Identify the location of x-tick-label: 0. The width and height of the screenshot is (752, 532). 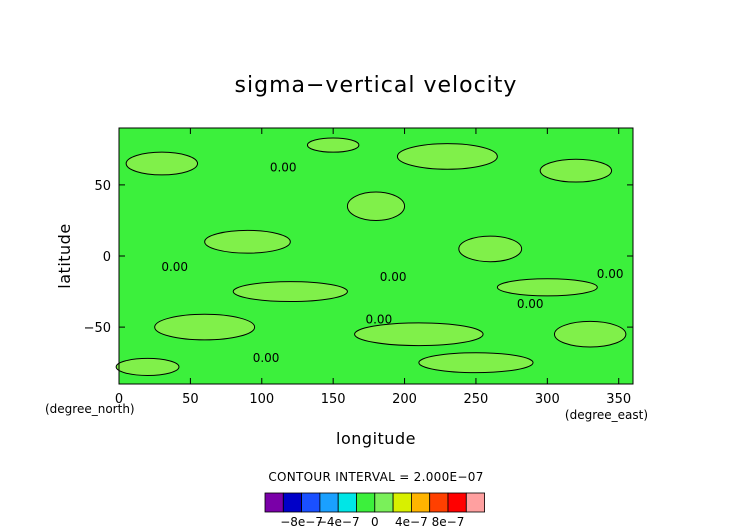
(119, 399).